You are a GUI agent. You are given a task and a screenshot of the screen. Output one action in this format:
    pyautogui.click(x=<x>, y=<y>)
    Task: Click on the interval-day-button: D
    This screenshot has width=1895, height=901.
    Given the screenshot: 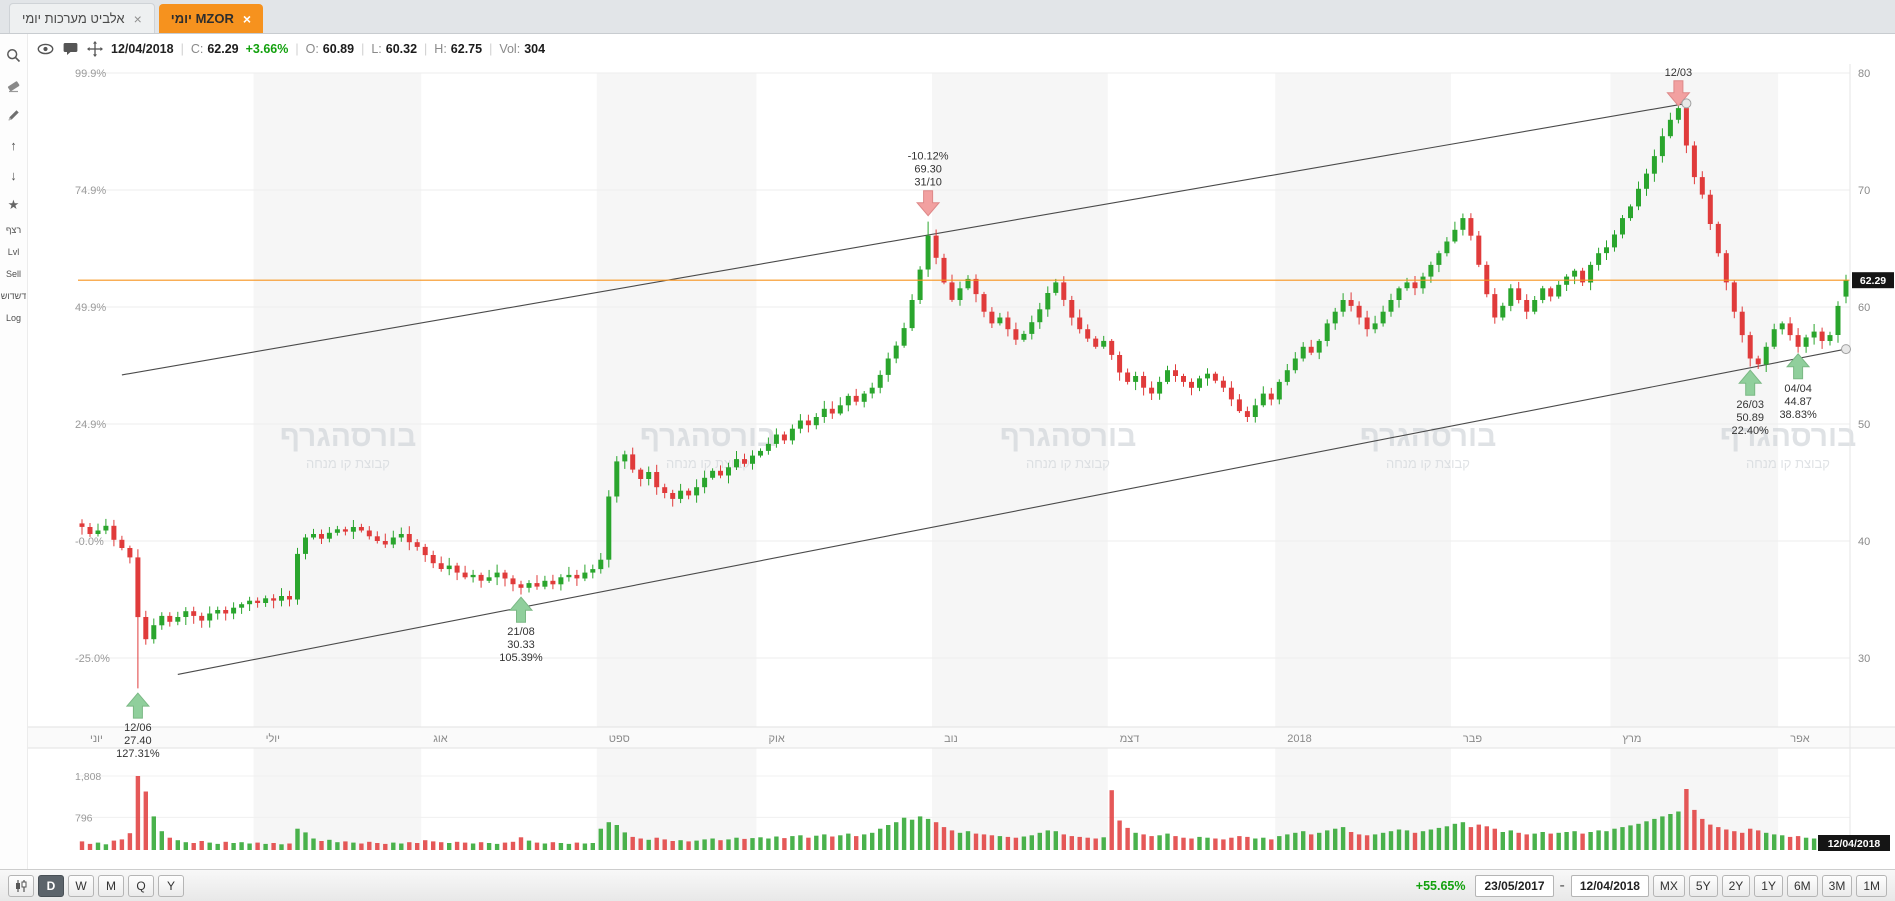 What is the action you would take?
    pyautogui.click(x=51, y=885)
    